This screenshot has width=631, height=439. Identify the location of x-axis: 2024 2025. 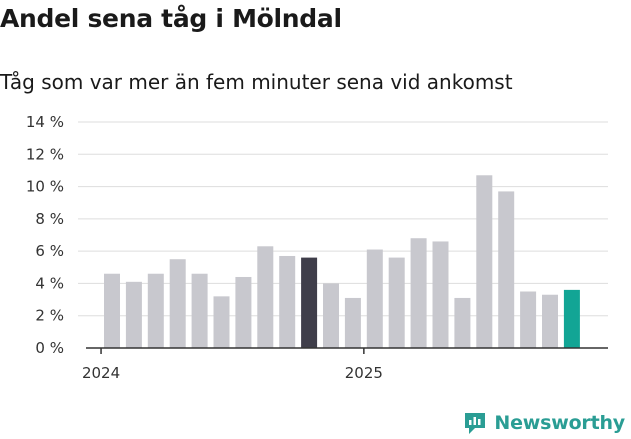
(345, 364).